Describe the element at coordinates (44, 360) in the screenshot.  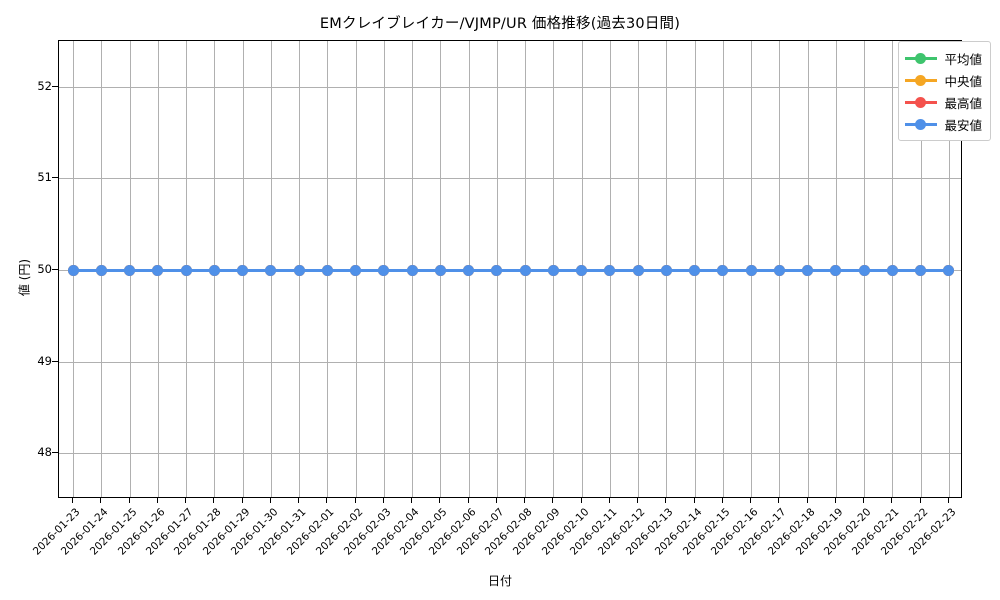
I see `y-axis-tick-label: 49` at that location.